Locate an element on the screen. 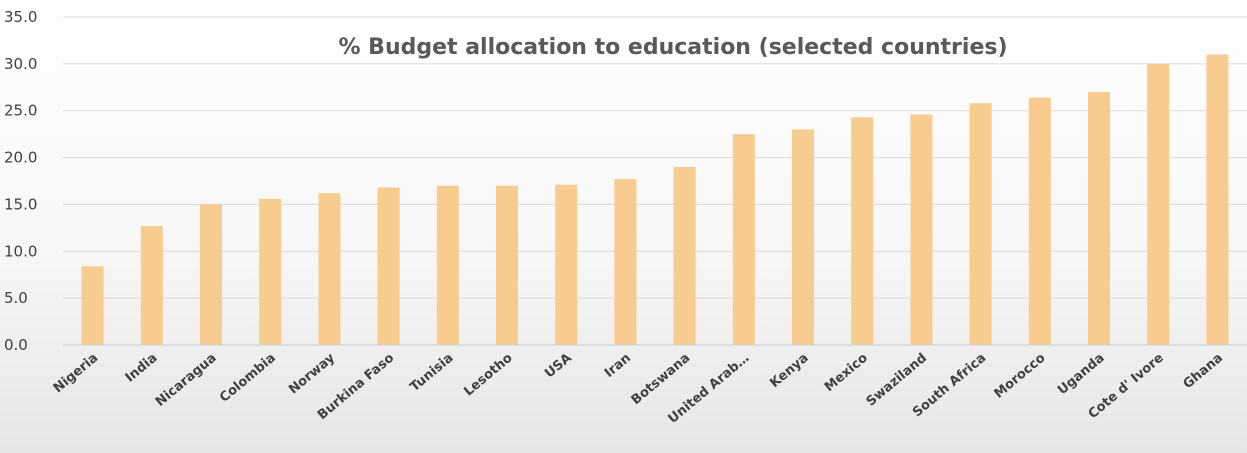 The height and width of the screenshot is (453, 1247). x-category-label: Uganda is located at coordinates (1081, 374).